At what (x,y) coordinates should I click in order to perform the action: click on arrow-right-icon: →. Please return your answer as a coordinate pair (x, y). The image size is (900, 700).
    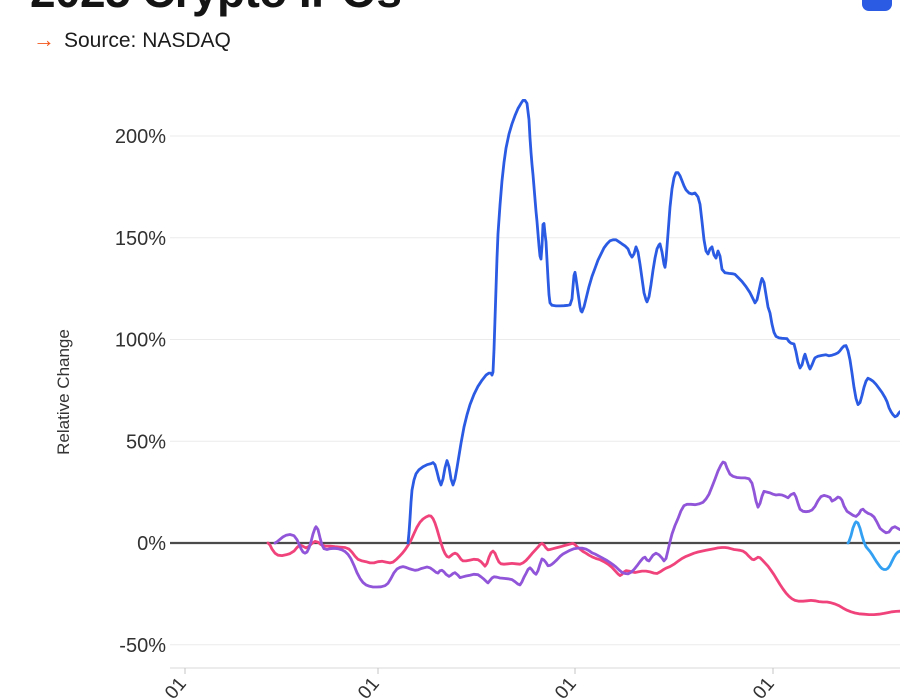
    Looking at the image, I should click on (44, 39).